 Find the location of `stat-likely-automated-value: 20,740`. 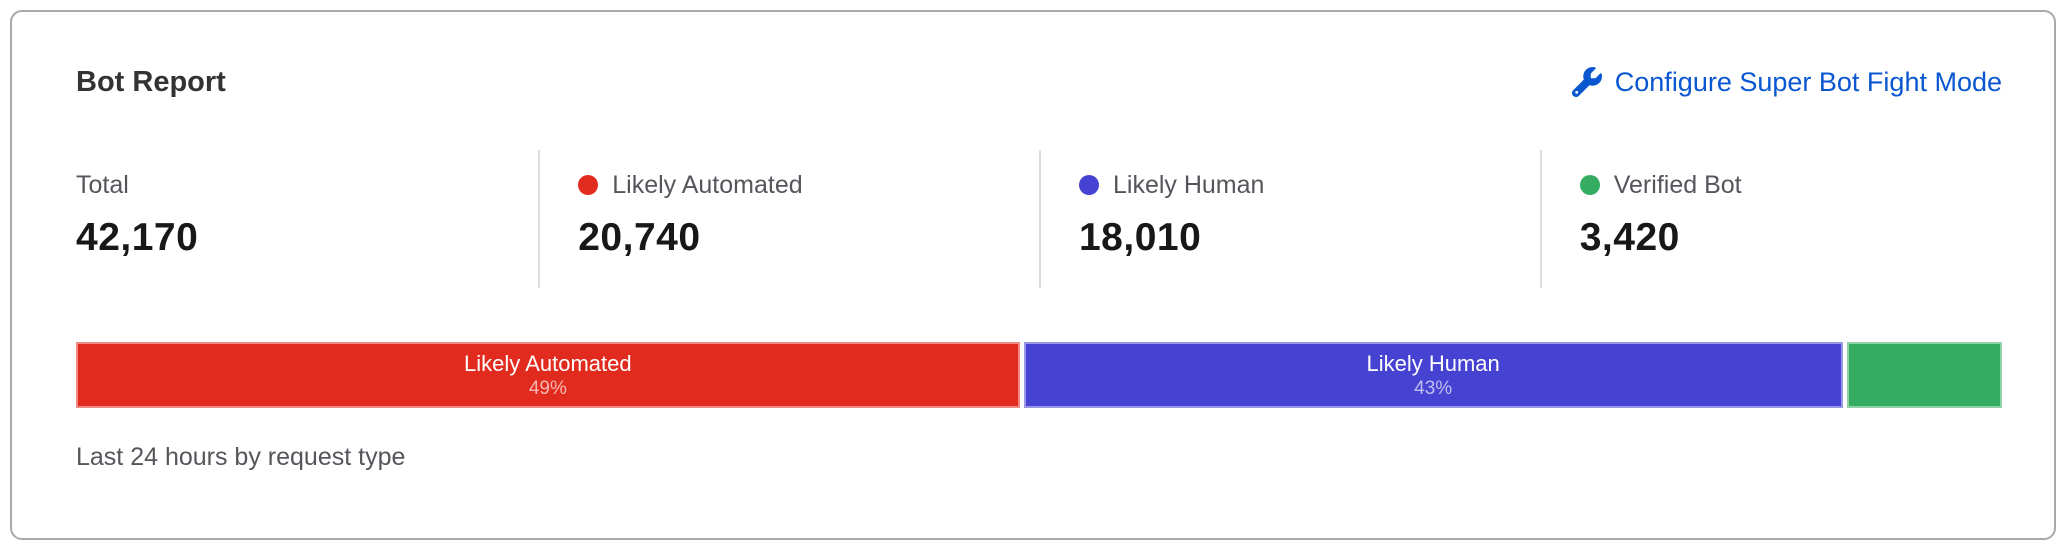

stat-likely-automated-value: 20,740 is located at coordinates (639, 237).